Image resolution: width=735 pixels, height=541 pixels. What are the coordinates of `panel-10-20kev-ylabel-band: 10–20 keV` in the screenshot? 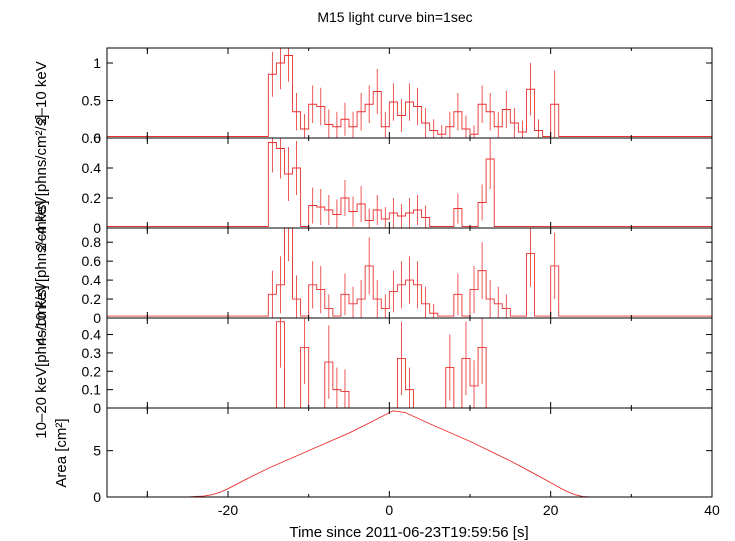 It's located at (41, 403).